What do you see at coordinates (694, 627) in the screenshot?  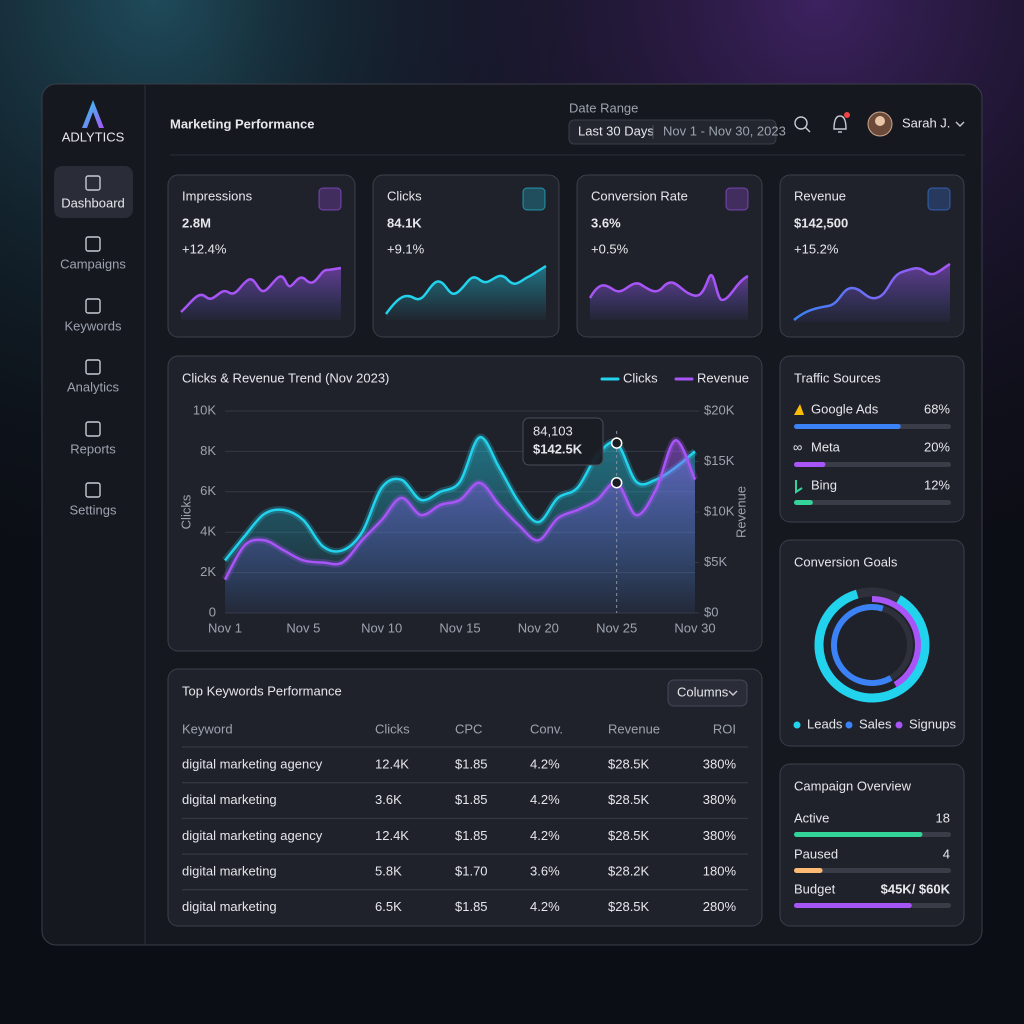 I see `x-tick-label: Nov 30` at bounding box center [694, 627].